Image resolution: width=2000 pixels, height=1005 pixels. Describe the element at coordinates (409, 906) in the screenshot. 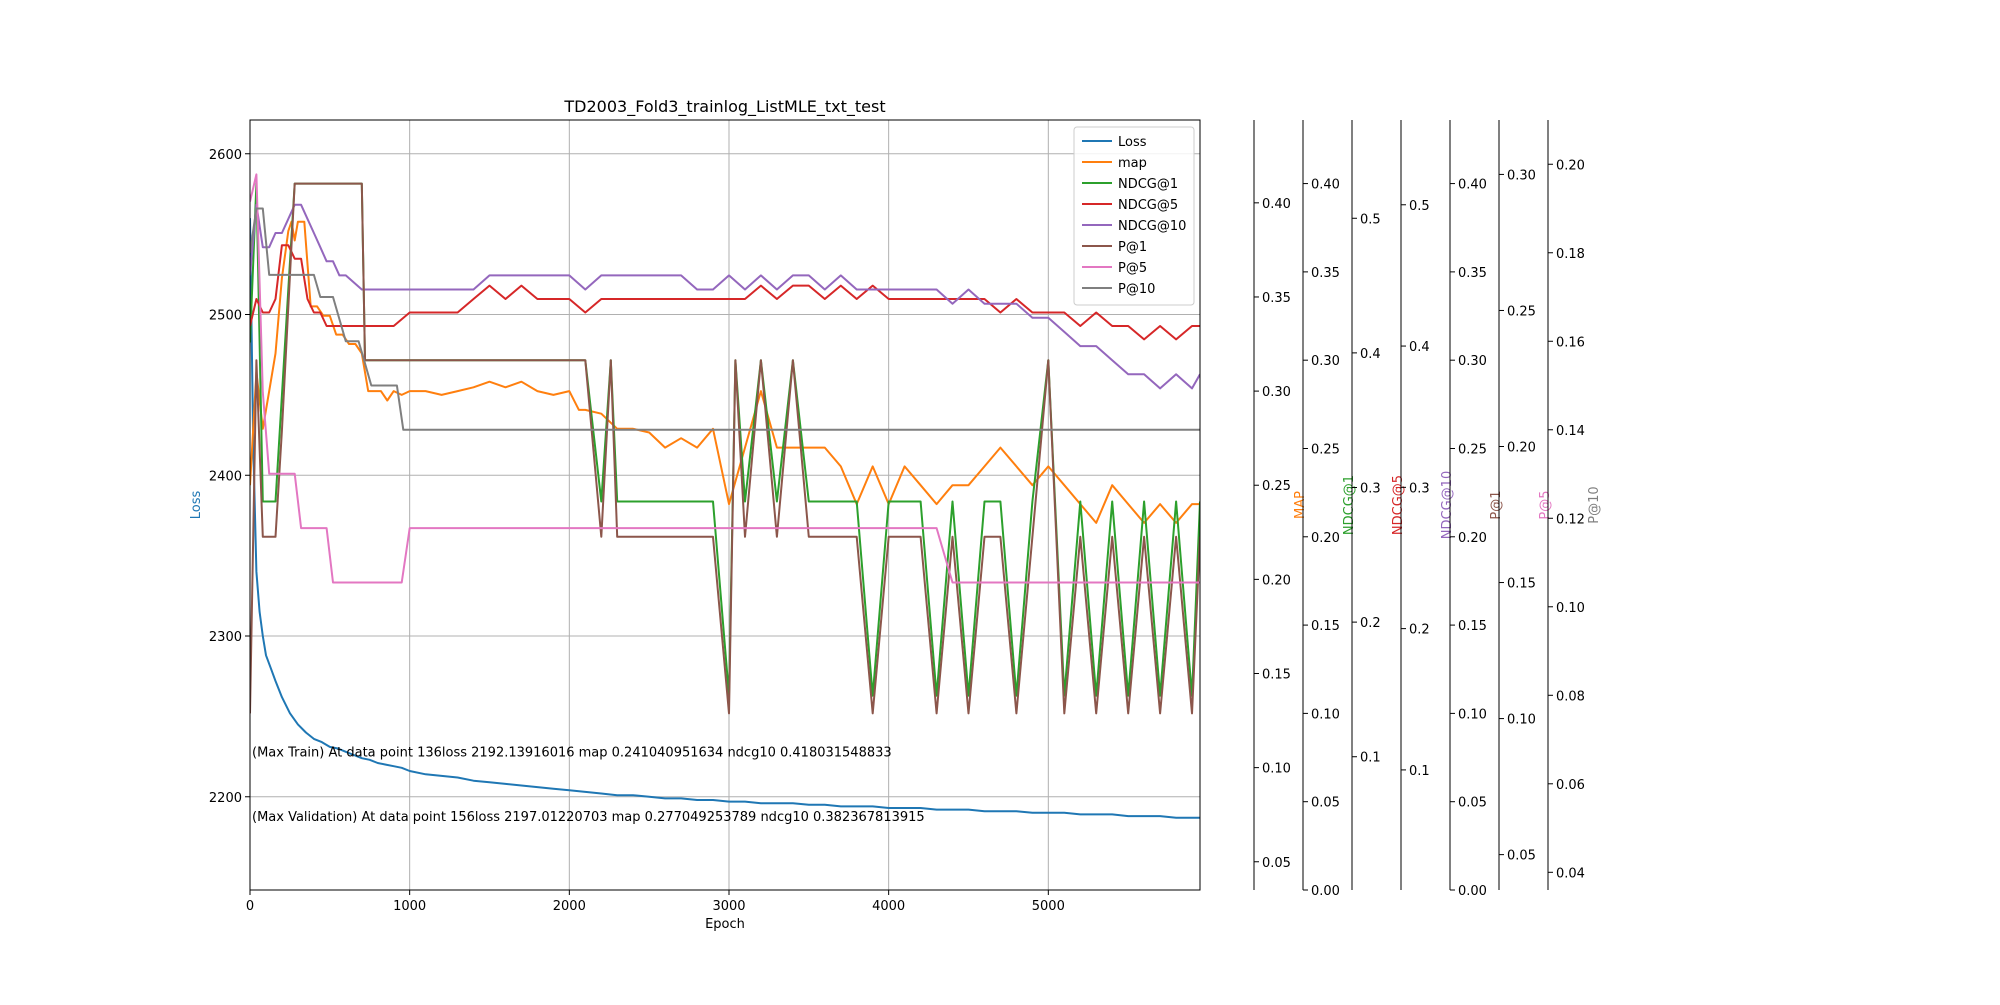

I see `x-tick-label: 1000` at that location.